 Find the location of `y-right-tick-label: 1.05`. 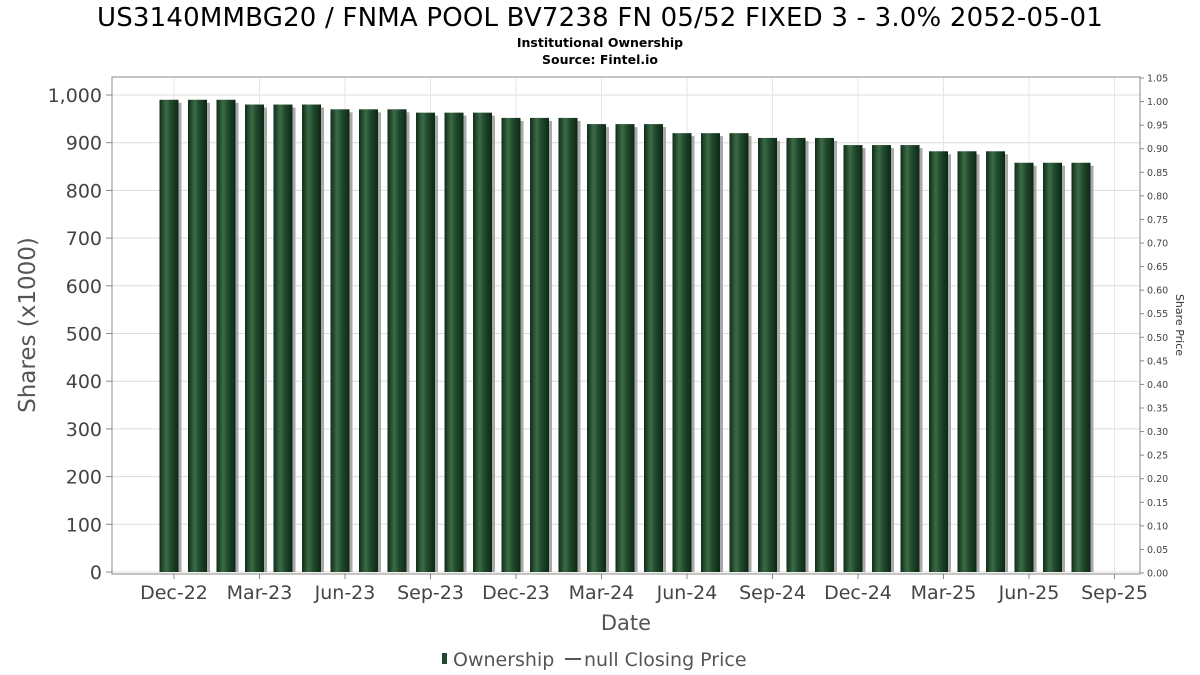

y-right-tick-label: 1.05 is located at coordinates (1157, 79).